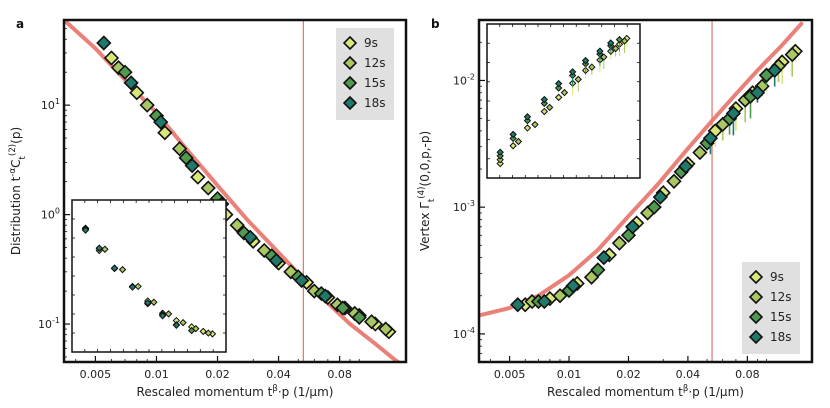 The image size is (830, 408). I want to click on y-tick-label: 10⁰, so click(50, 214).